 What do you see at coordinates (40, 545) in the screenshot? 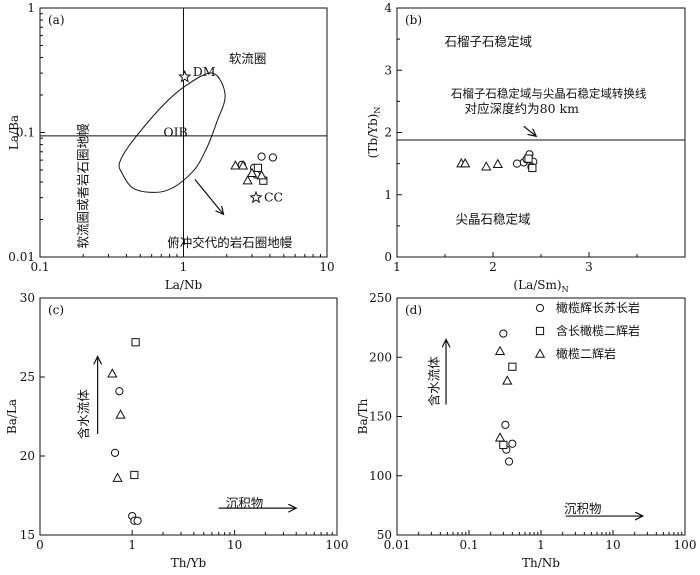
I see `x-tick-label: 0` at bounding box center [40, 545].